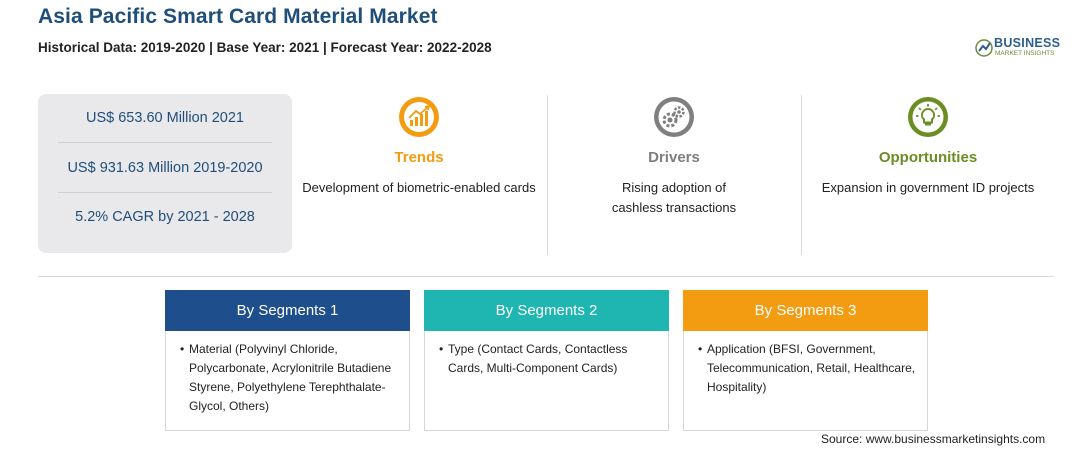  What do you see at coordinates (984, 48) in the screenshot?
I see `logo-mark-icon` at bounding box center [984, 48].